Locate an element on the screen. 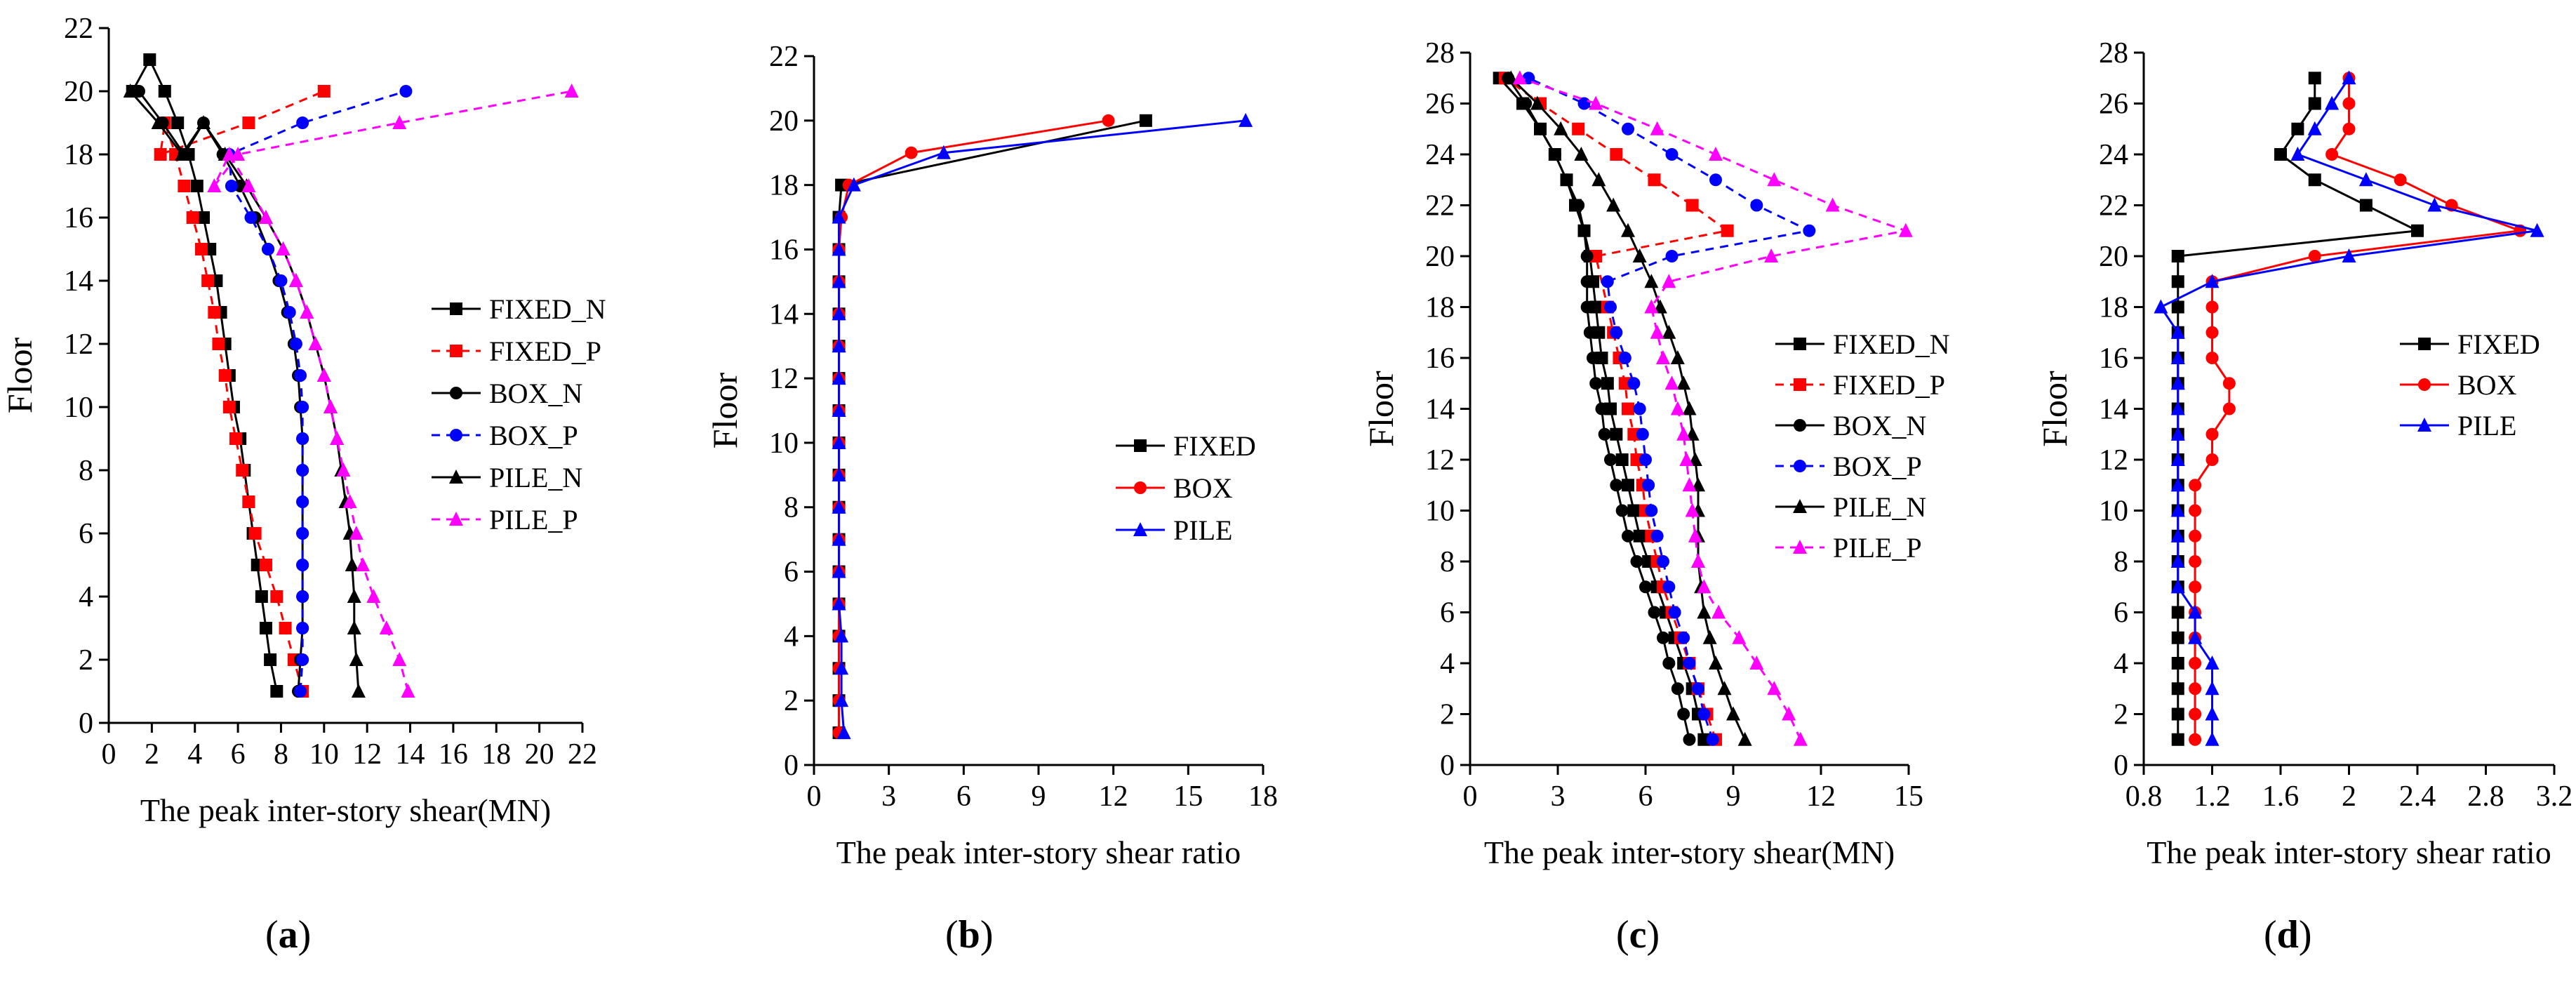 Image resolution: width=2576 pixels, height=998 pixels. legend-label: FIXED is located at coordinates (1214, 446).